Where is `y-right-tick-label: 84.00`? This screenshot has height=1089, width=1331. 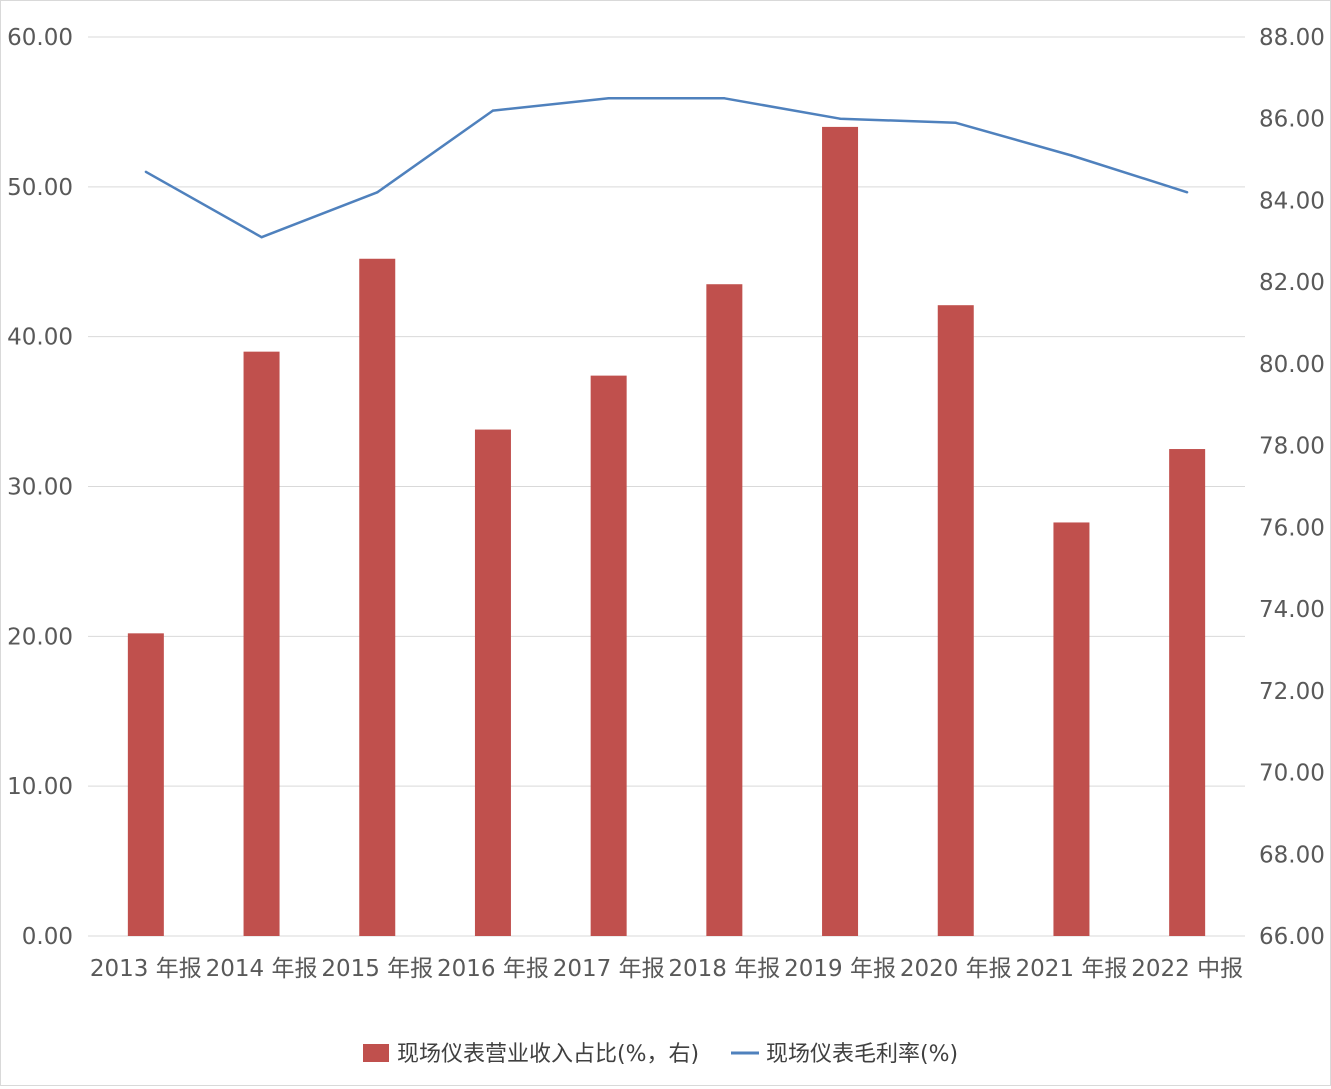 y-right-tick-label: 84.00 is located at coordinates (1292, 201).